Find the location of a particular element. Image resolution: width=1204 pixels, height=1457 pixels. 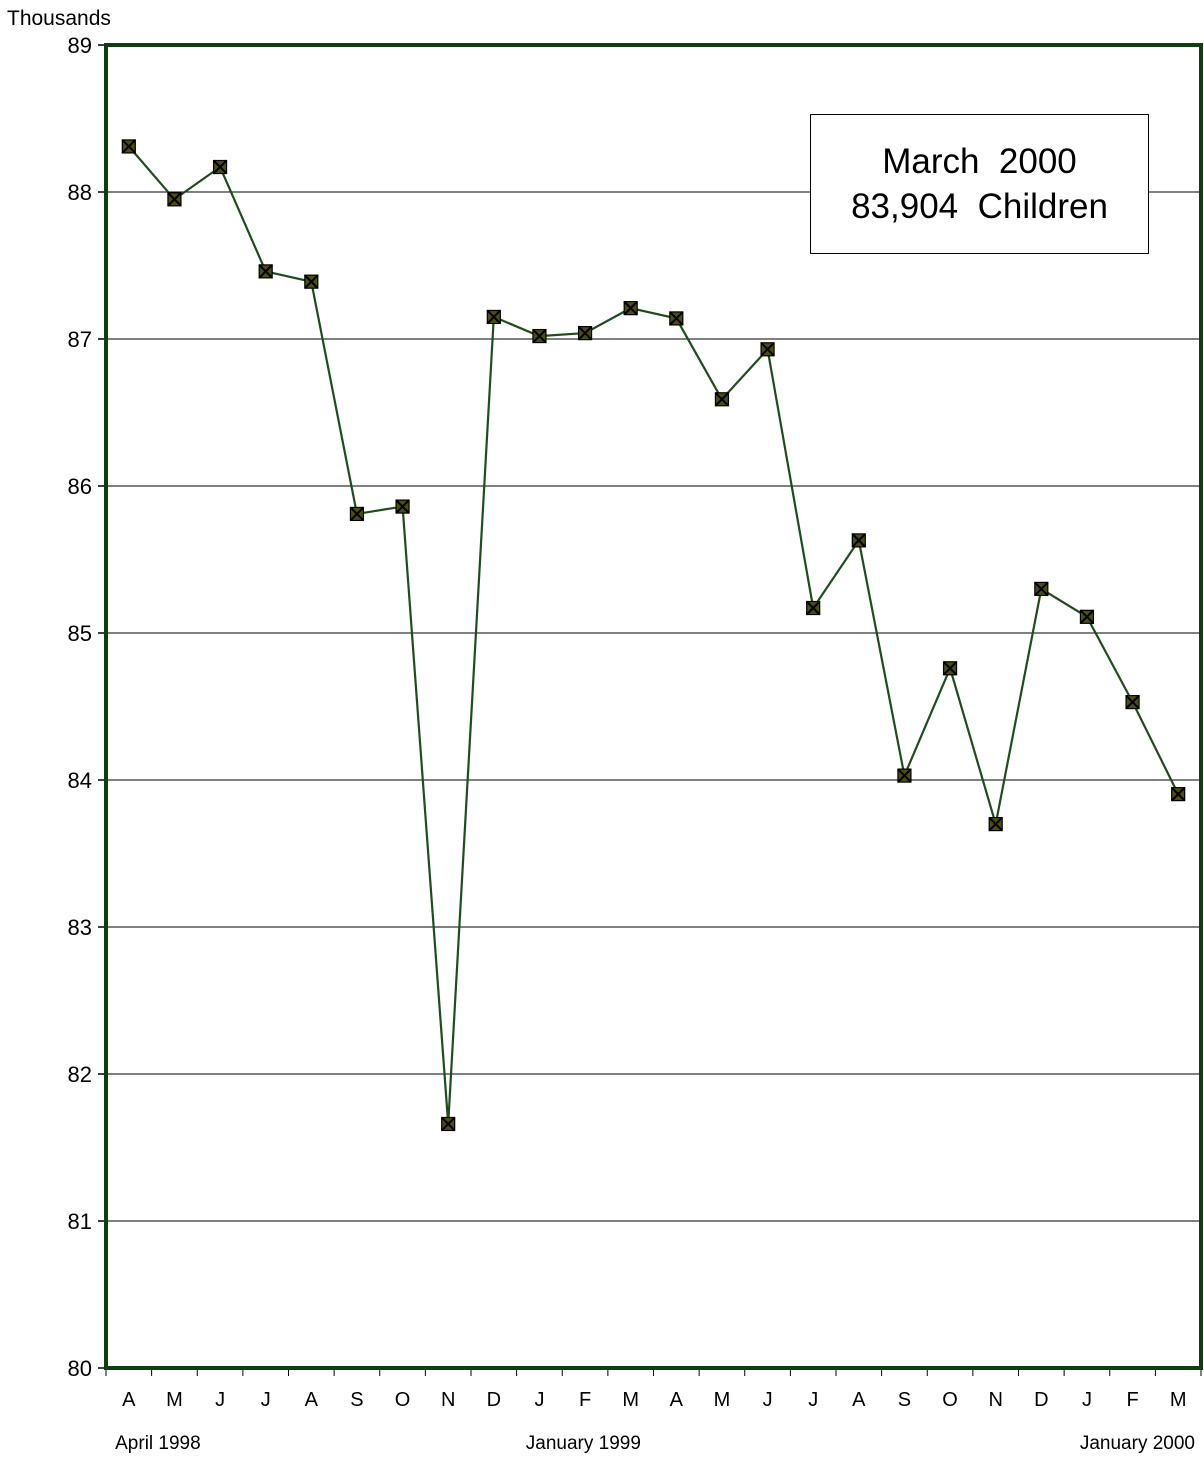

y-tick-label: 81 is located at coordinates (80, 1221).